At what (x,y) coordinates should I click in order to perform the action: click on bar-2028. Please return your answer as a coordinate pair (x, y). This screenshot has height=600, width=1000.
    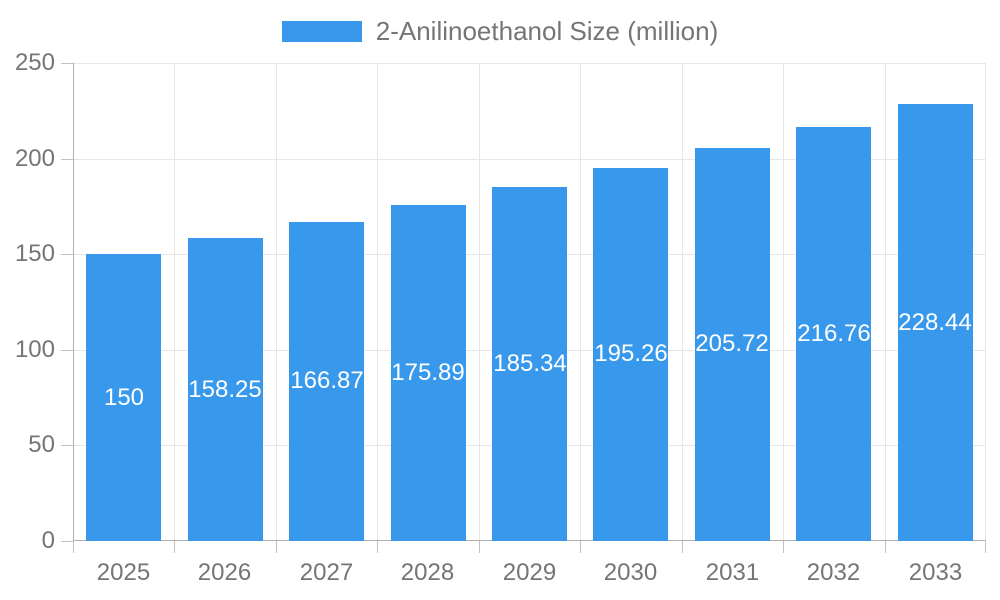
    Looking at the image, I should click on (428, 373).